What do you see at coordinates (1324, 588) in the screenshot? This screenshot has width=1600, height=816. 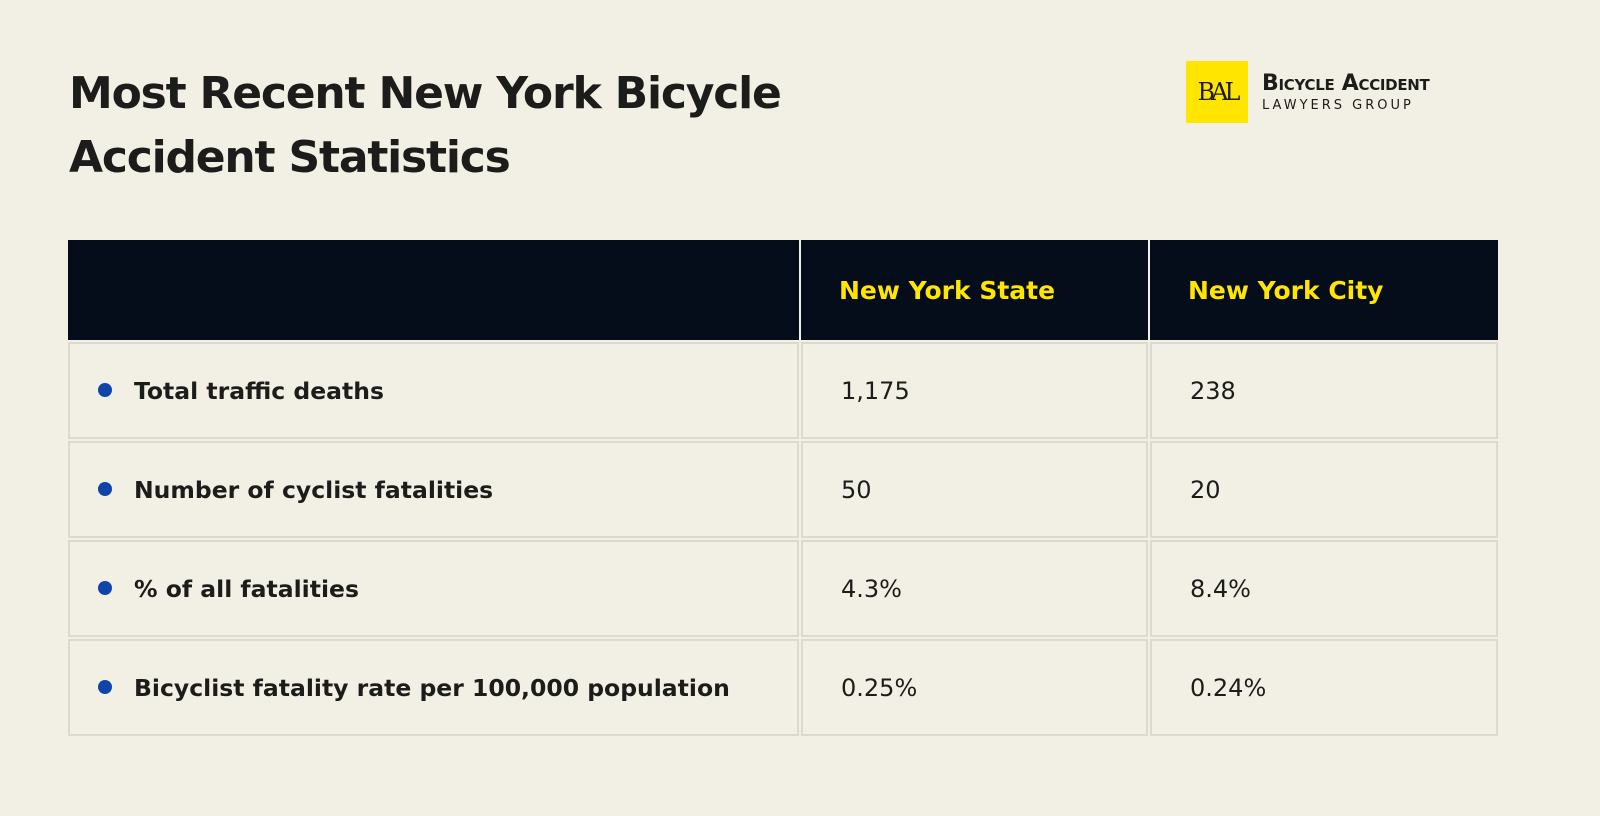 I see `city-value: 8.4%` at bounding box center [1324, 588].